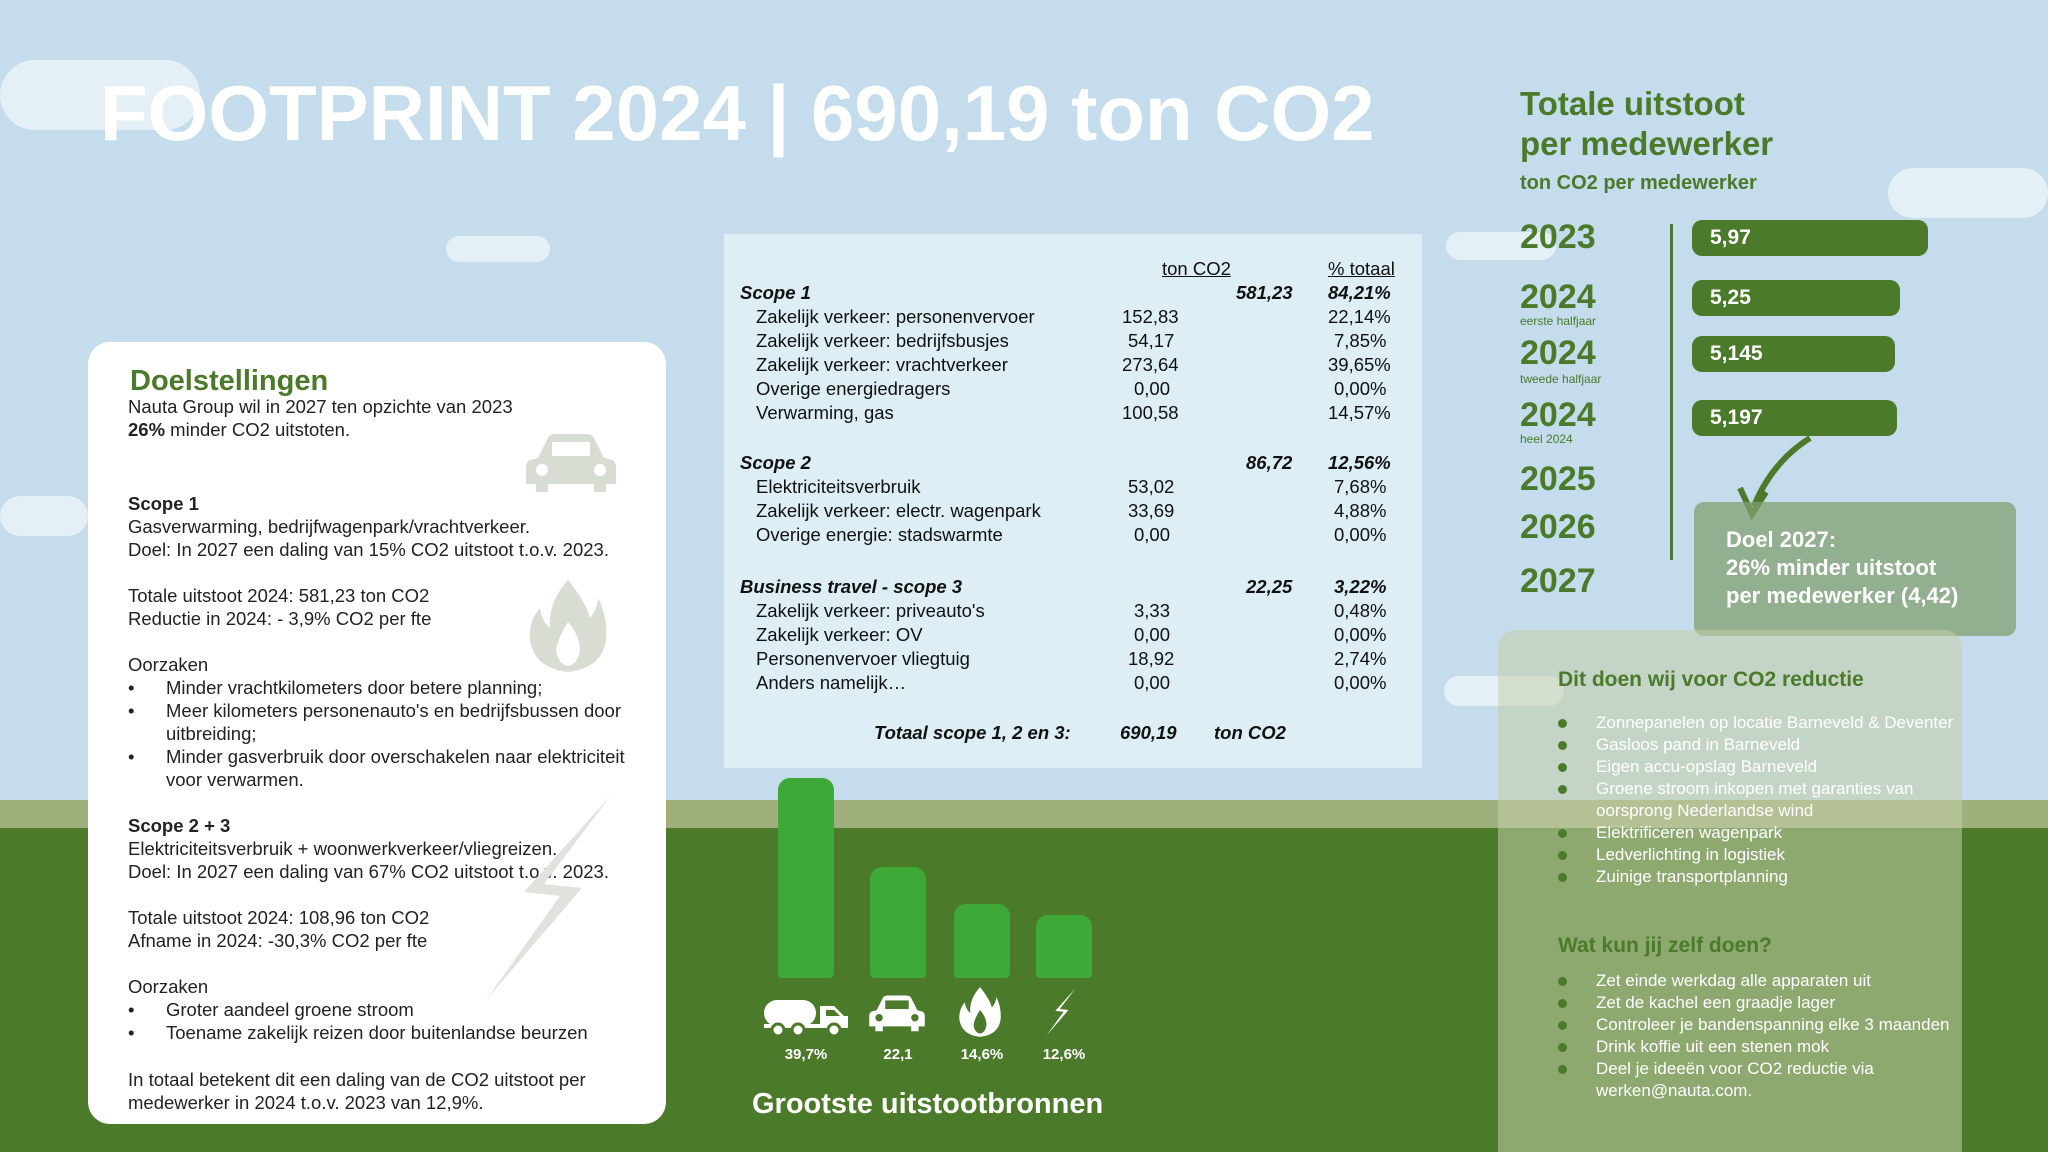 The width and height of the screenshot is (2048, 1152). What do you see at coordinates (1151, 340) in the screenshot?
I see `row-value: 54,17` at bounding box center [1151, 340].